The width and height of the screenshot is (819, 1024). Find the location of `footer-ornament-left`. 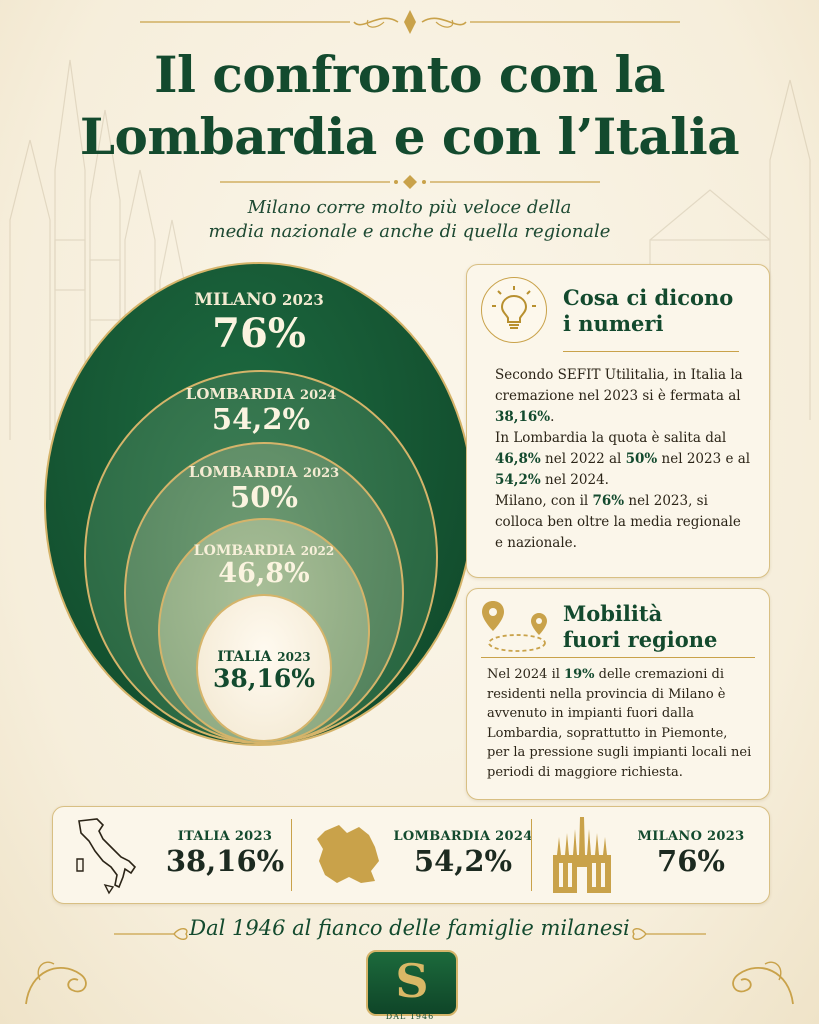

footer-ornament-left is located at coordinates (151, 934).